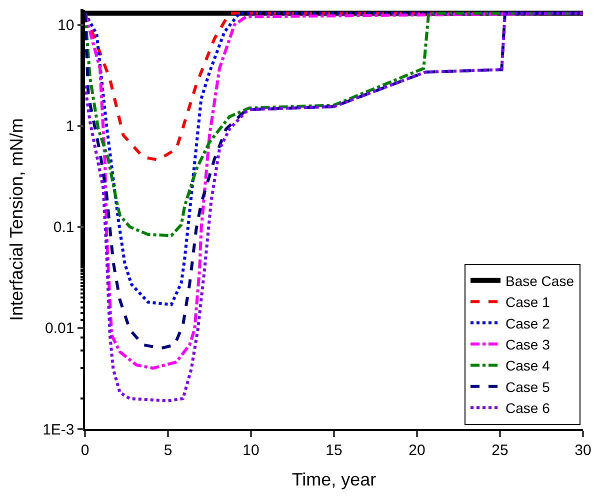 The image size is (601, 499). Describe the element at coordinates (528, 386) in the screenshot. I see `legend-label: Case 5` at that location.